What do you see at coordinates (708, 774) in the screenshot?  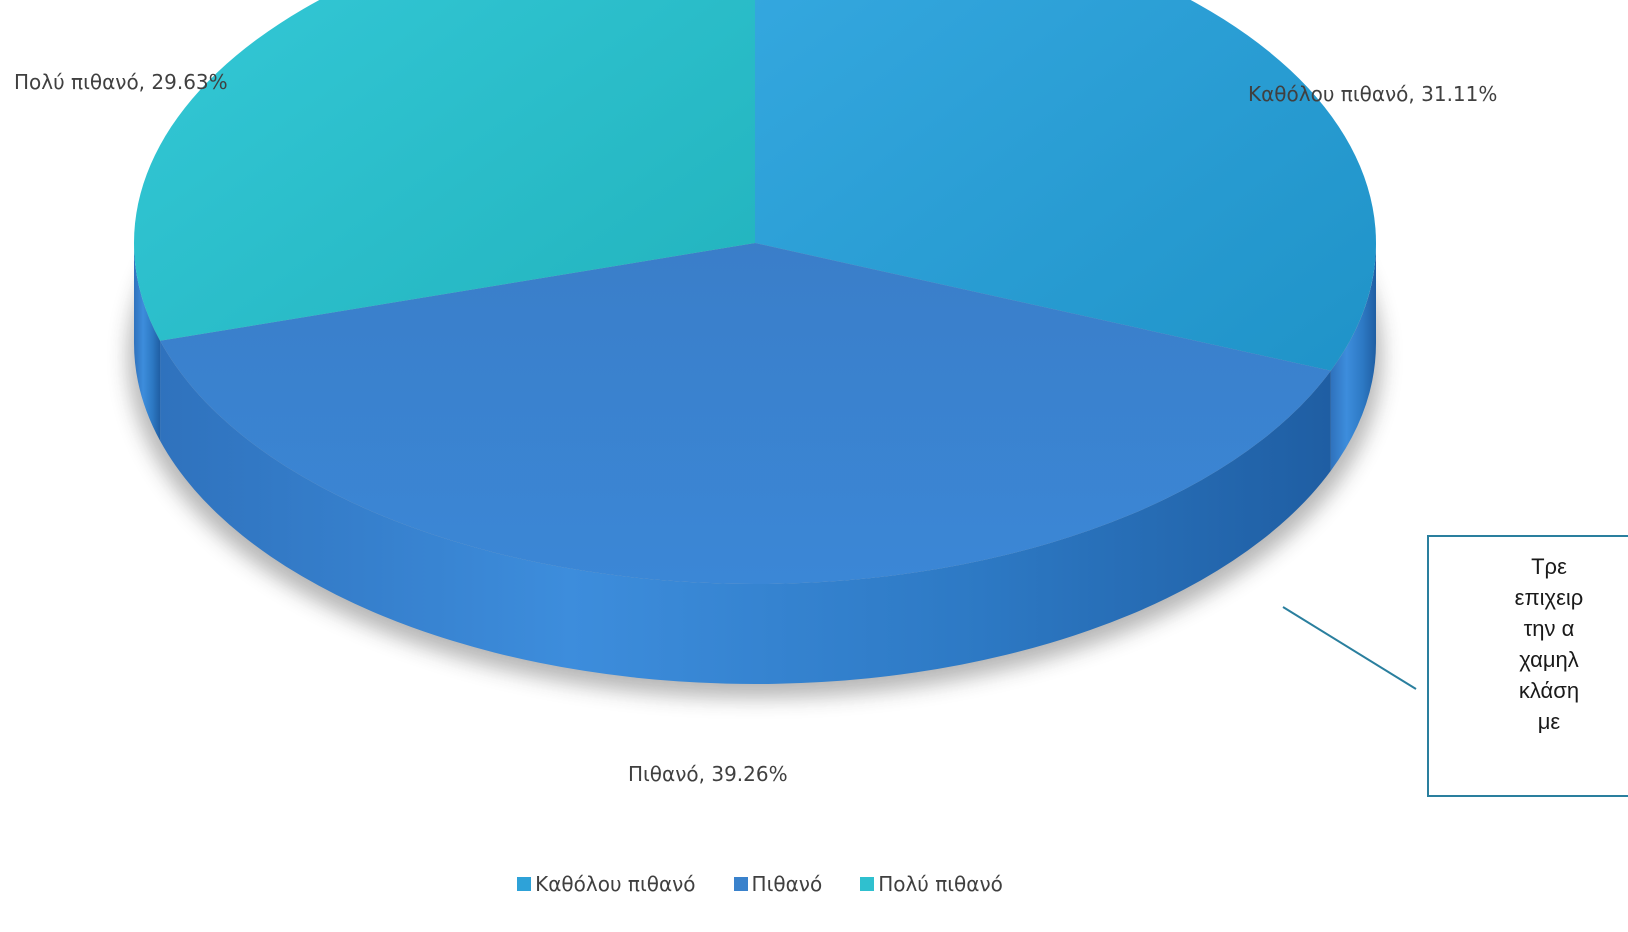 I see `data-label-pithano: Πιθανό, 39.26%` at bounding box center [708, 774].